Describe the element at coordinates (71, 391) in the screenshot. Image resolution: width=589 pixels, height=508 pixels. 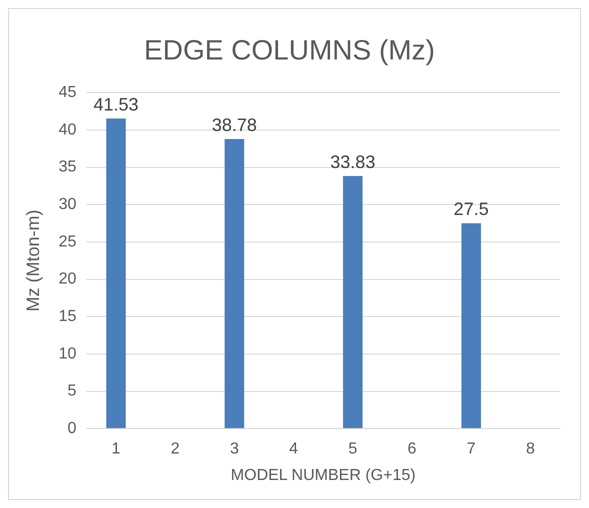
I see `y-tick-label: 5` at that location.